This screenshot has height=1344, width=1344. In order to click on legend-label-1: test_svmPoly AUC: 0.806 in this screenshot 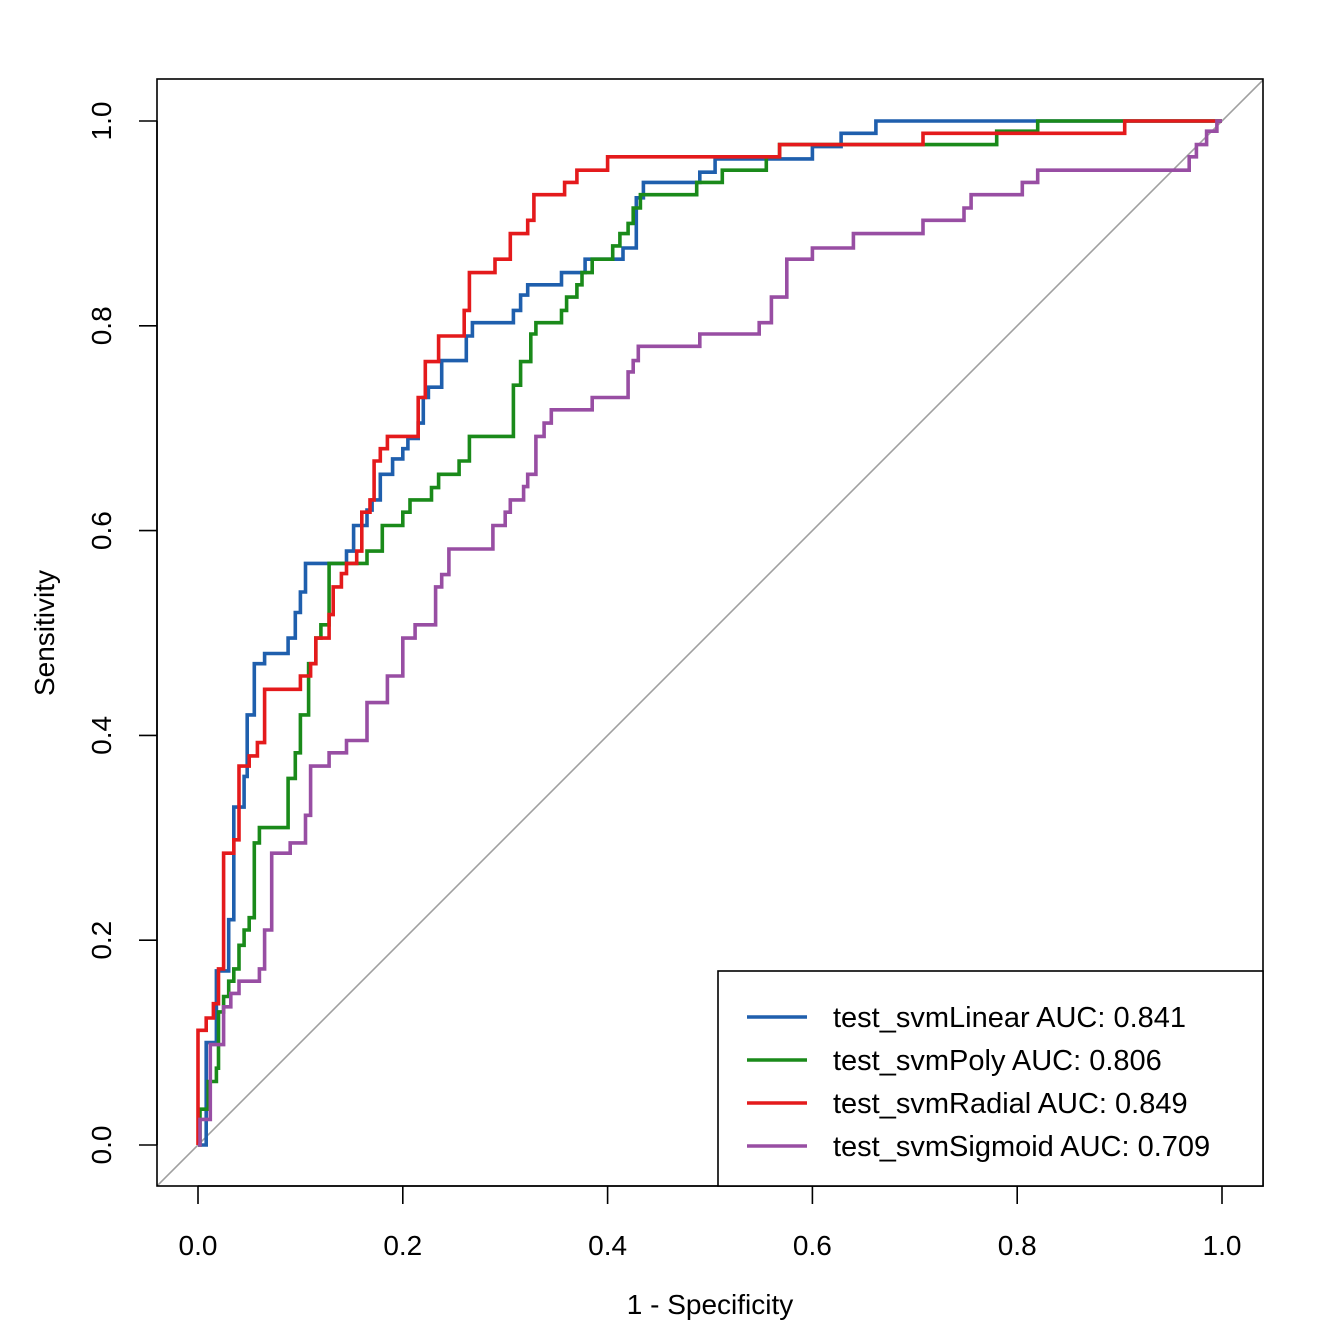, I will do `click(997, 1061)`.